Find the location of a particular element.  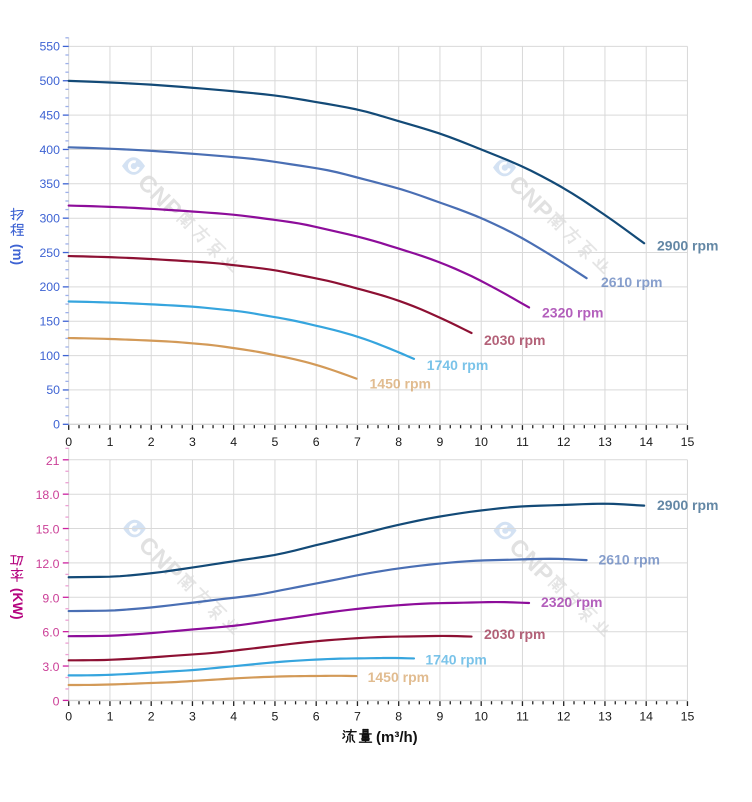

svg-text: 250 is located at coordinates (49, 253).